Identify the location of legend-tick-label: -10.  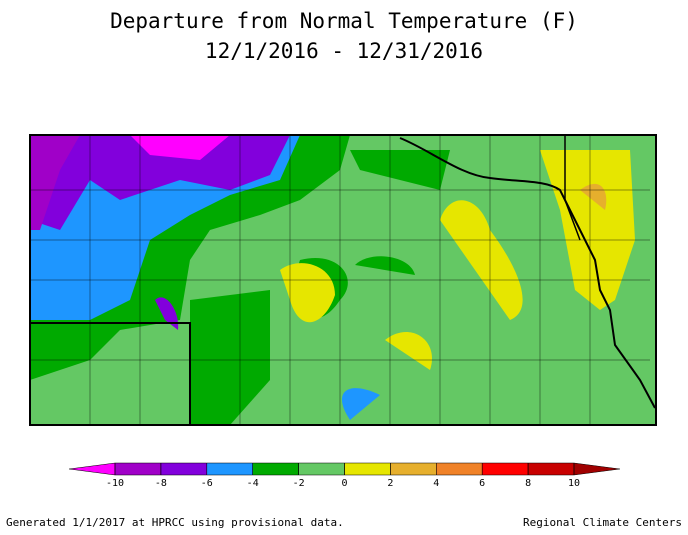
(115, 483).